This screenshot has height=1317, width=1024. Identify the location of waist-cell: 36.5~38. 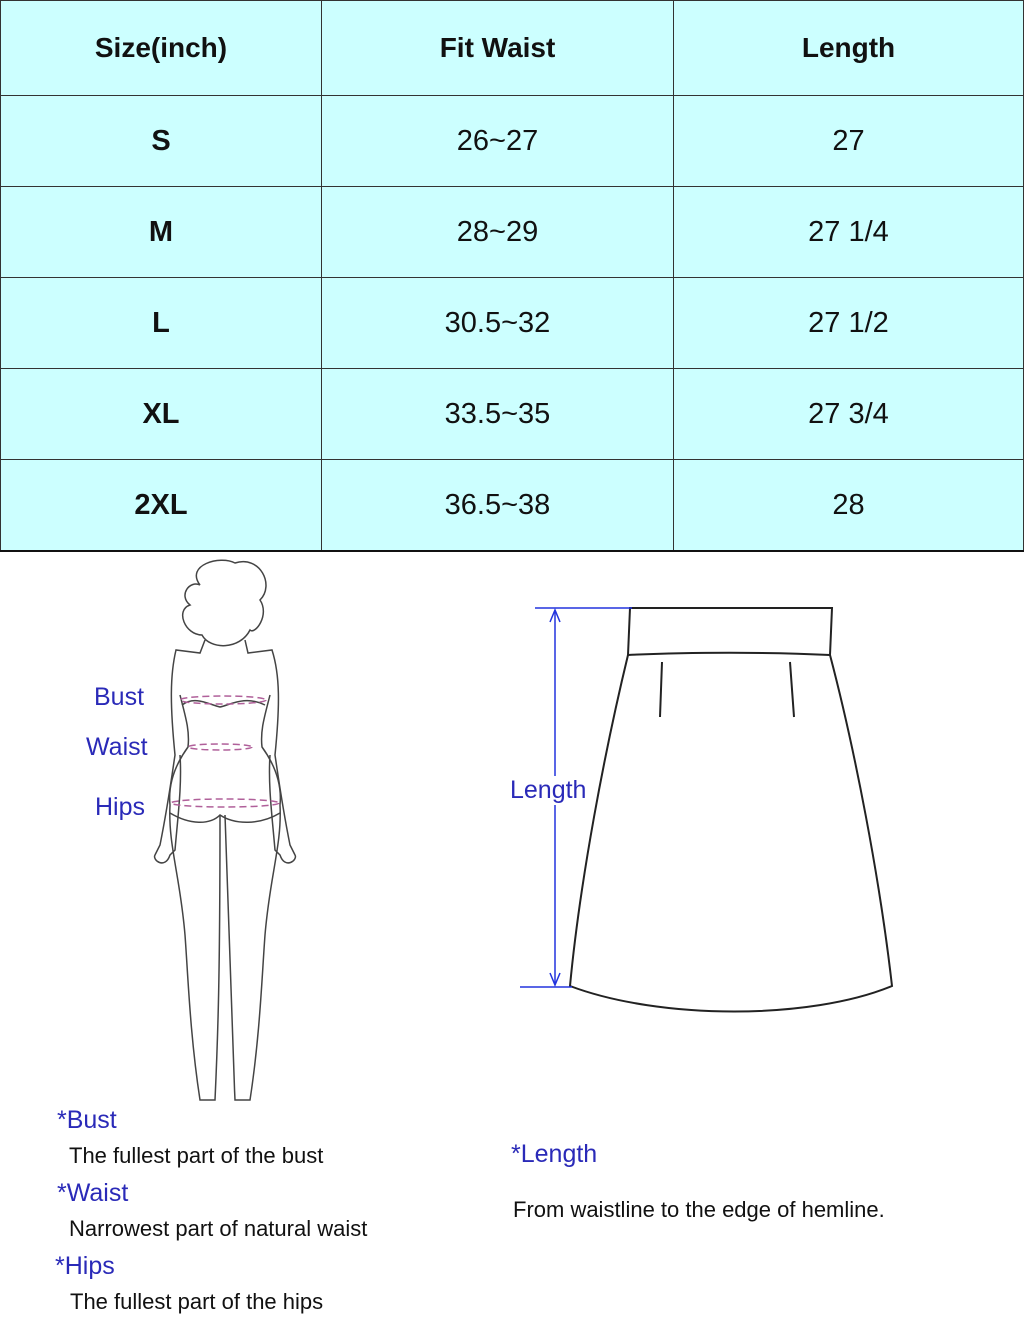
(497, 505).